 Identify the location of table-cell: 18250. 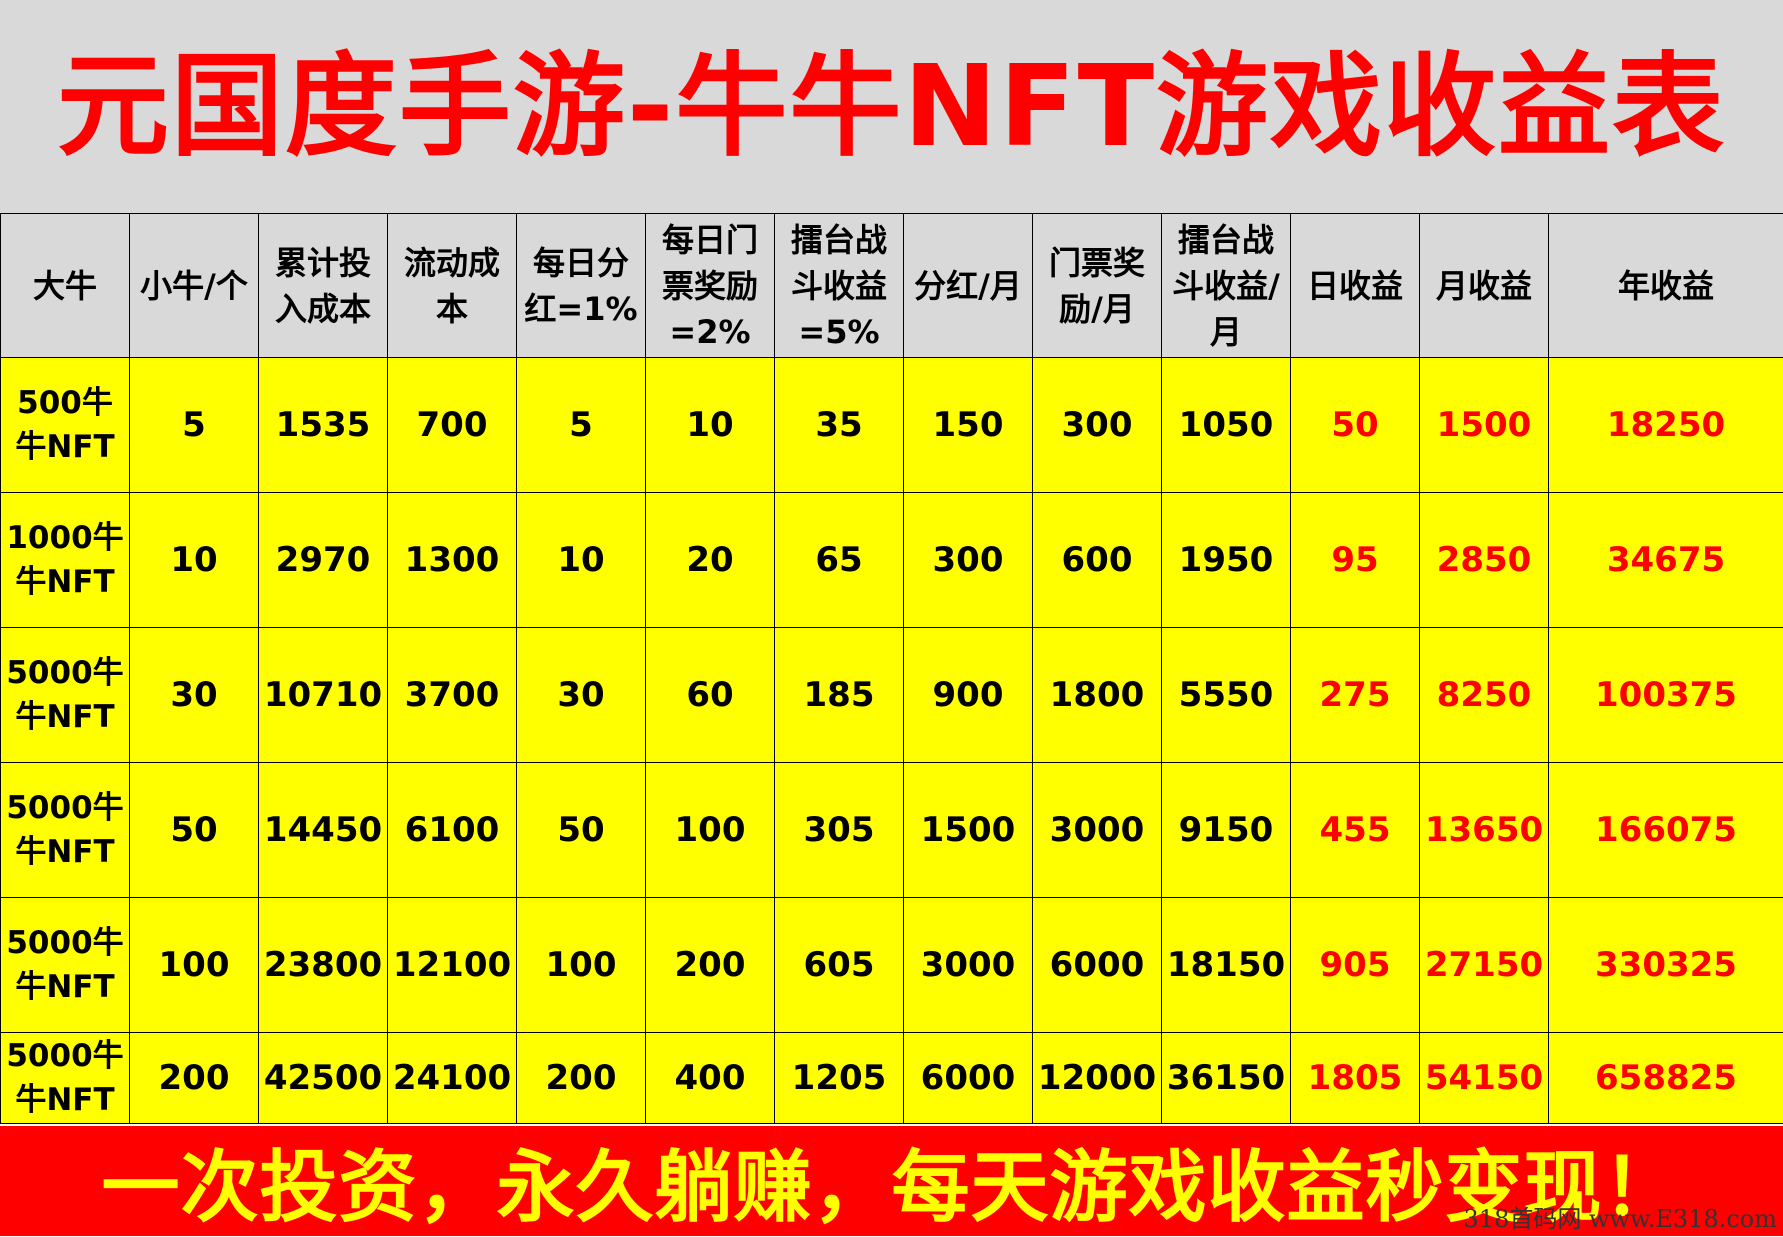
(1666, 425).